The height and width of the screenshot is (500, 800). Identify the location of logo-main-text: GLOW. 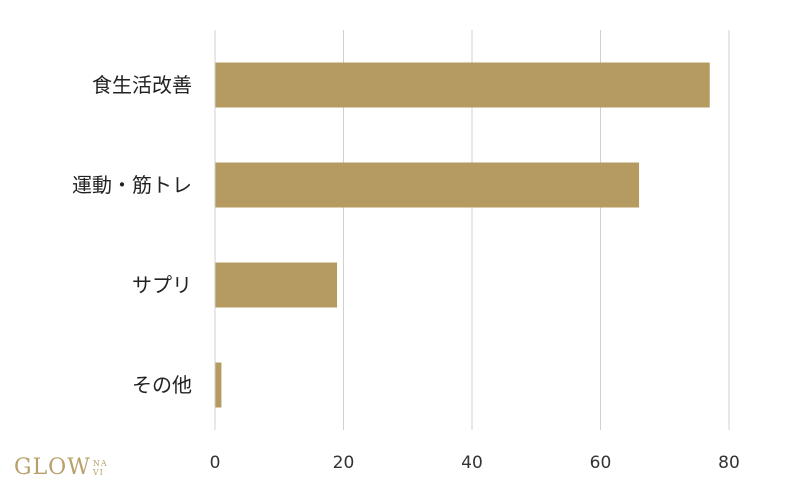
(52, 467).